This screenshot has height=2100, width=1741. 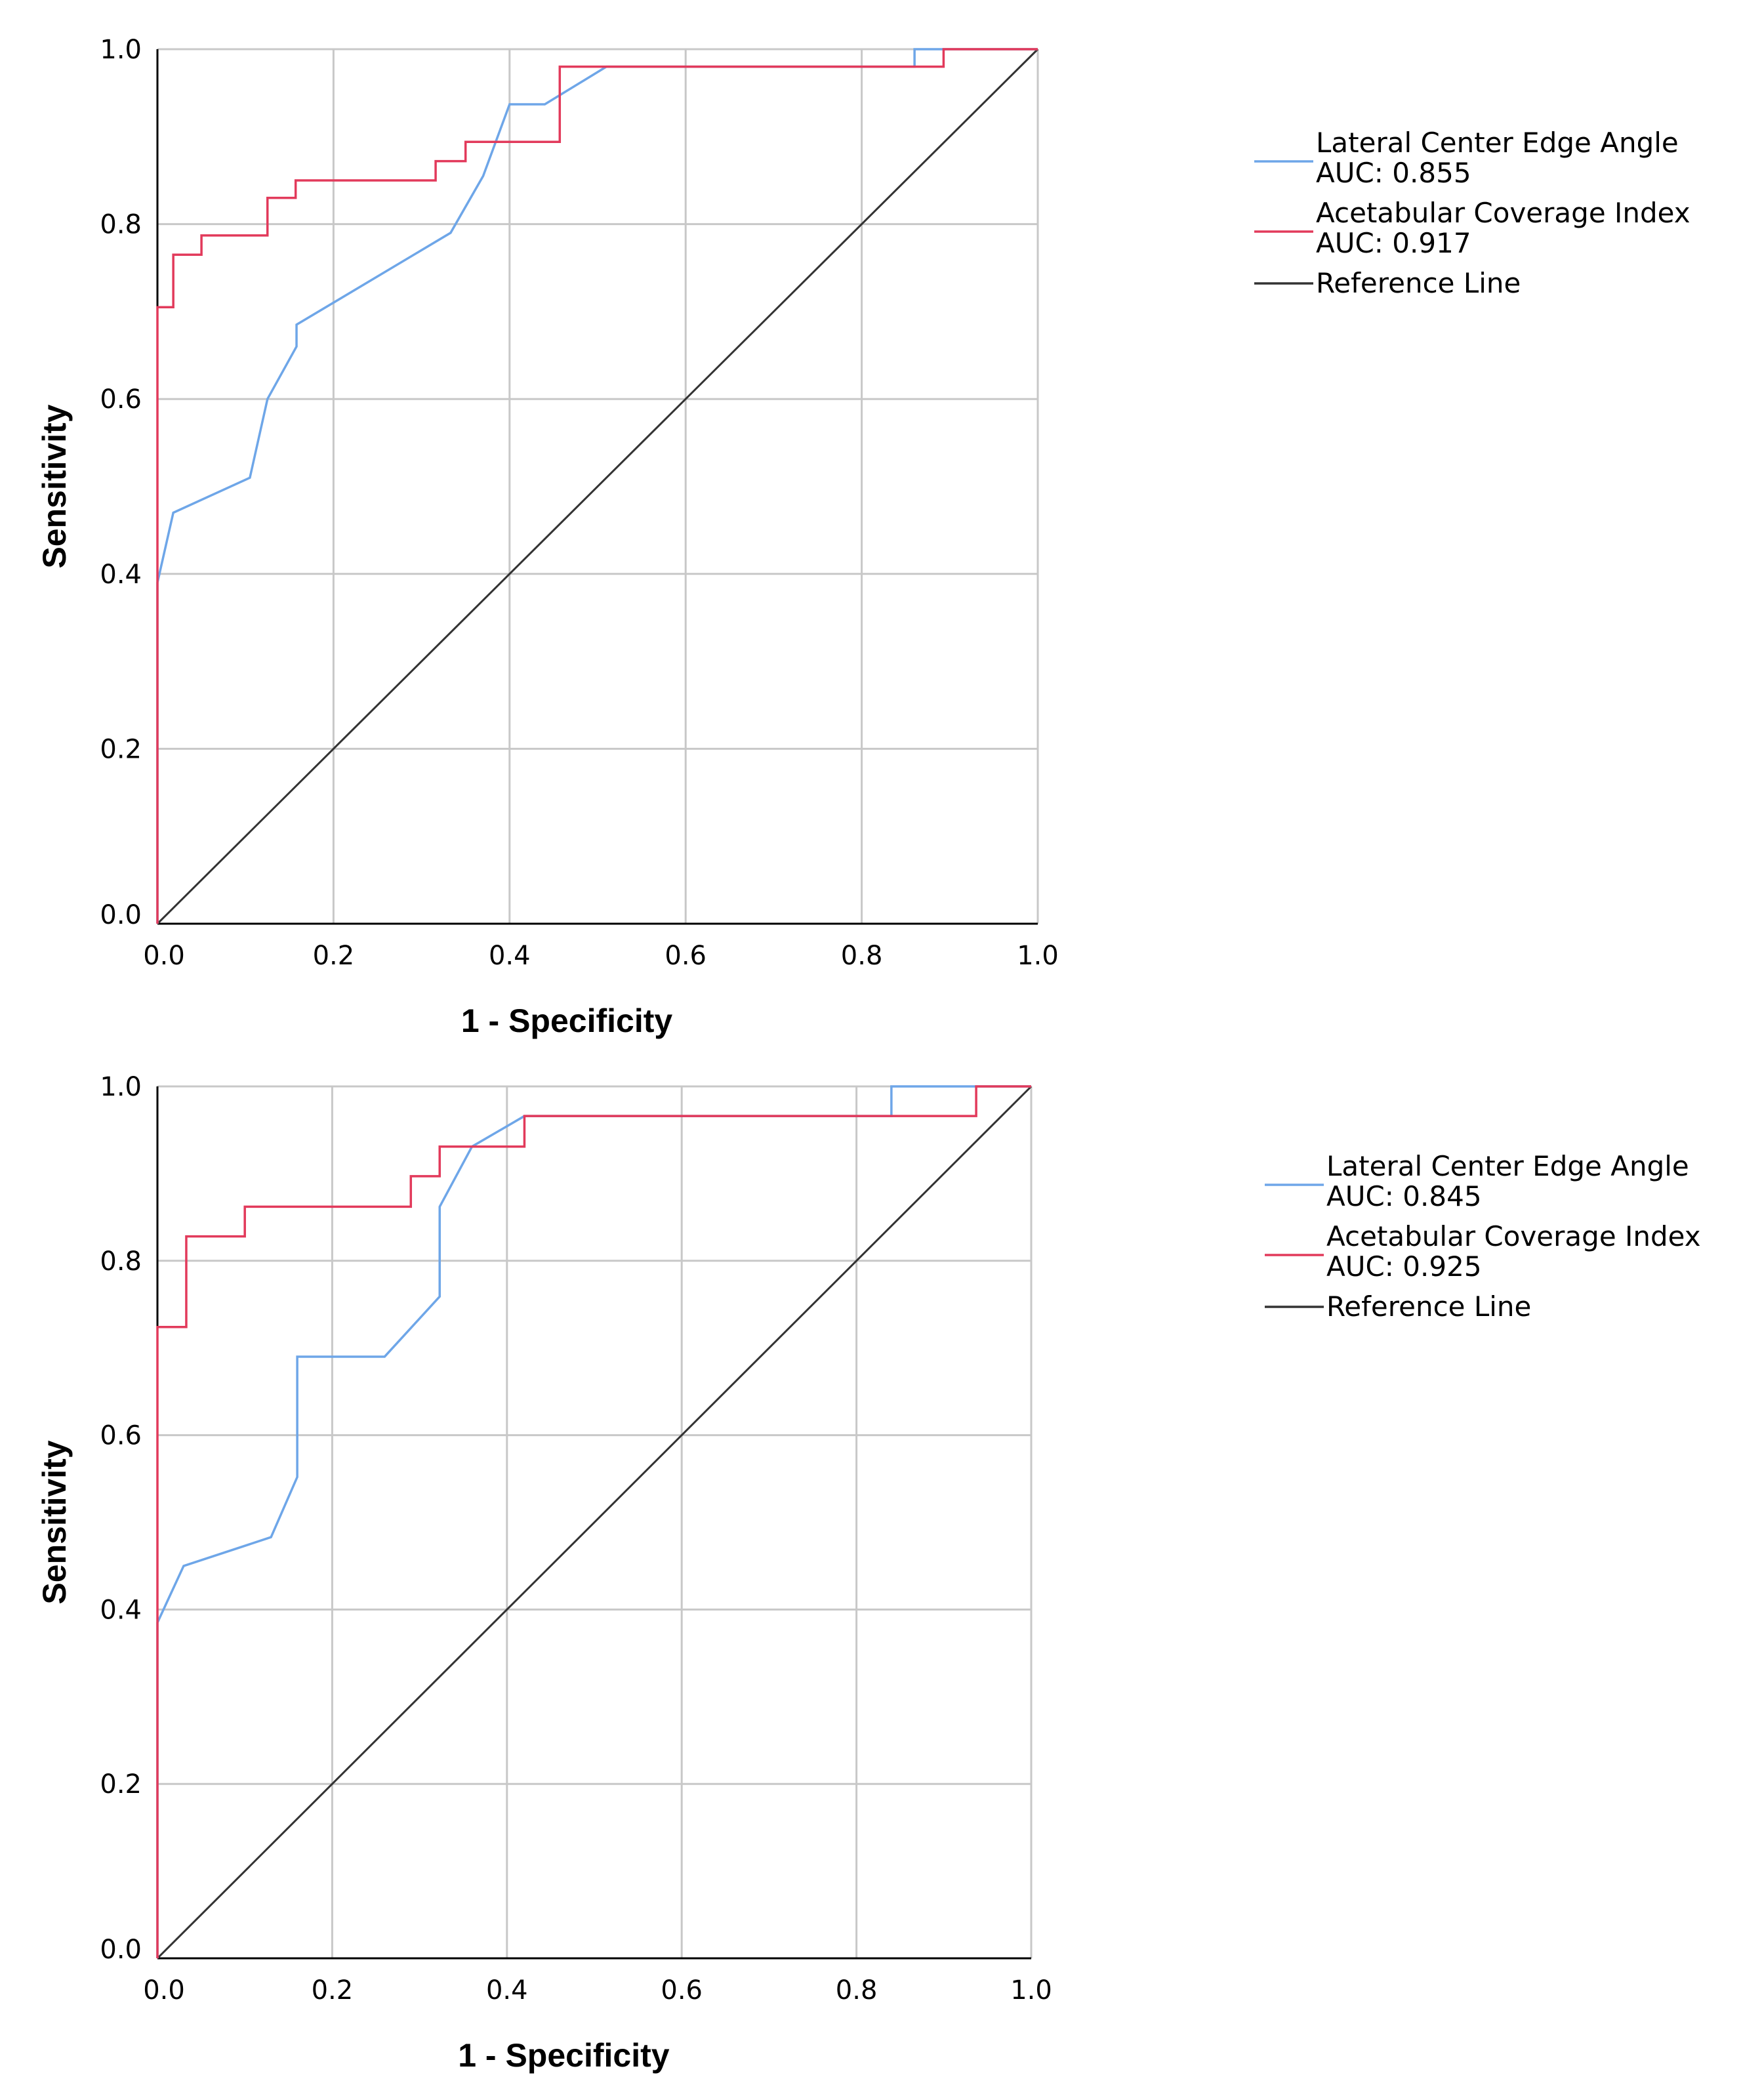 I want to click on legend-auc-lateral-center-edge-angle: AUC: 0.855, so click(x=1393, y=173).